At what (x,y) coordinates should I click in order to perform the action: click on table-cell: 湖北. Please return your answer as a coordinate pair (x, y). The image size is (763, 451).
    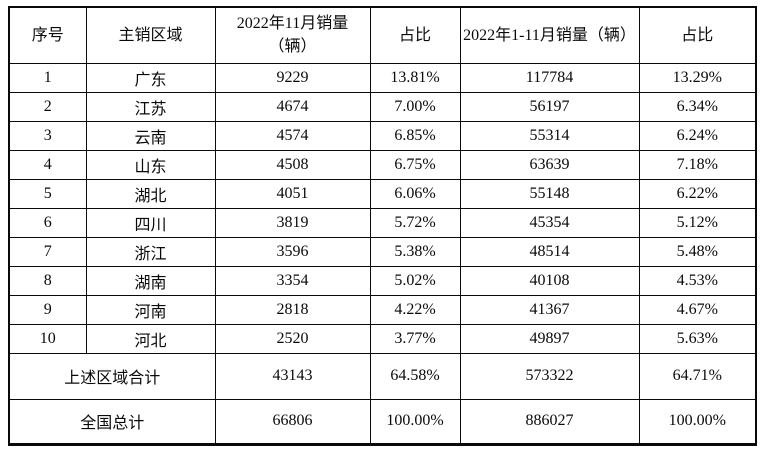
    Looking at the image, I should click on (150, 193).